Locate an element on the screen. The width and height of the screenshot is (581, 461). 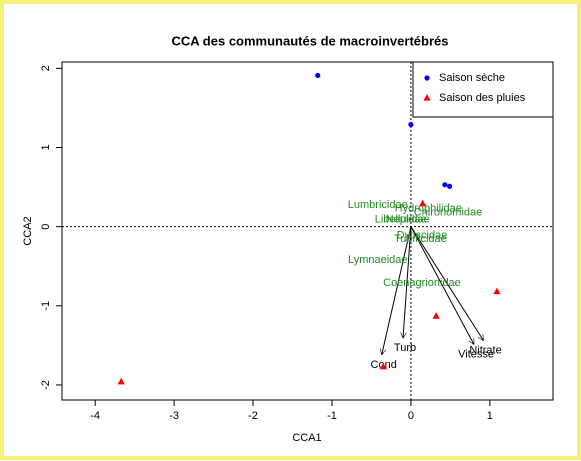
legend-label: Saison sèche is located at coordinates (472, 78).